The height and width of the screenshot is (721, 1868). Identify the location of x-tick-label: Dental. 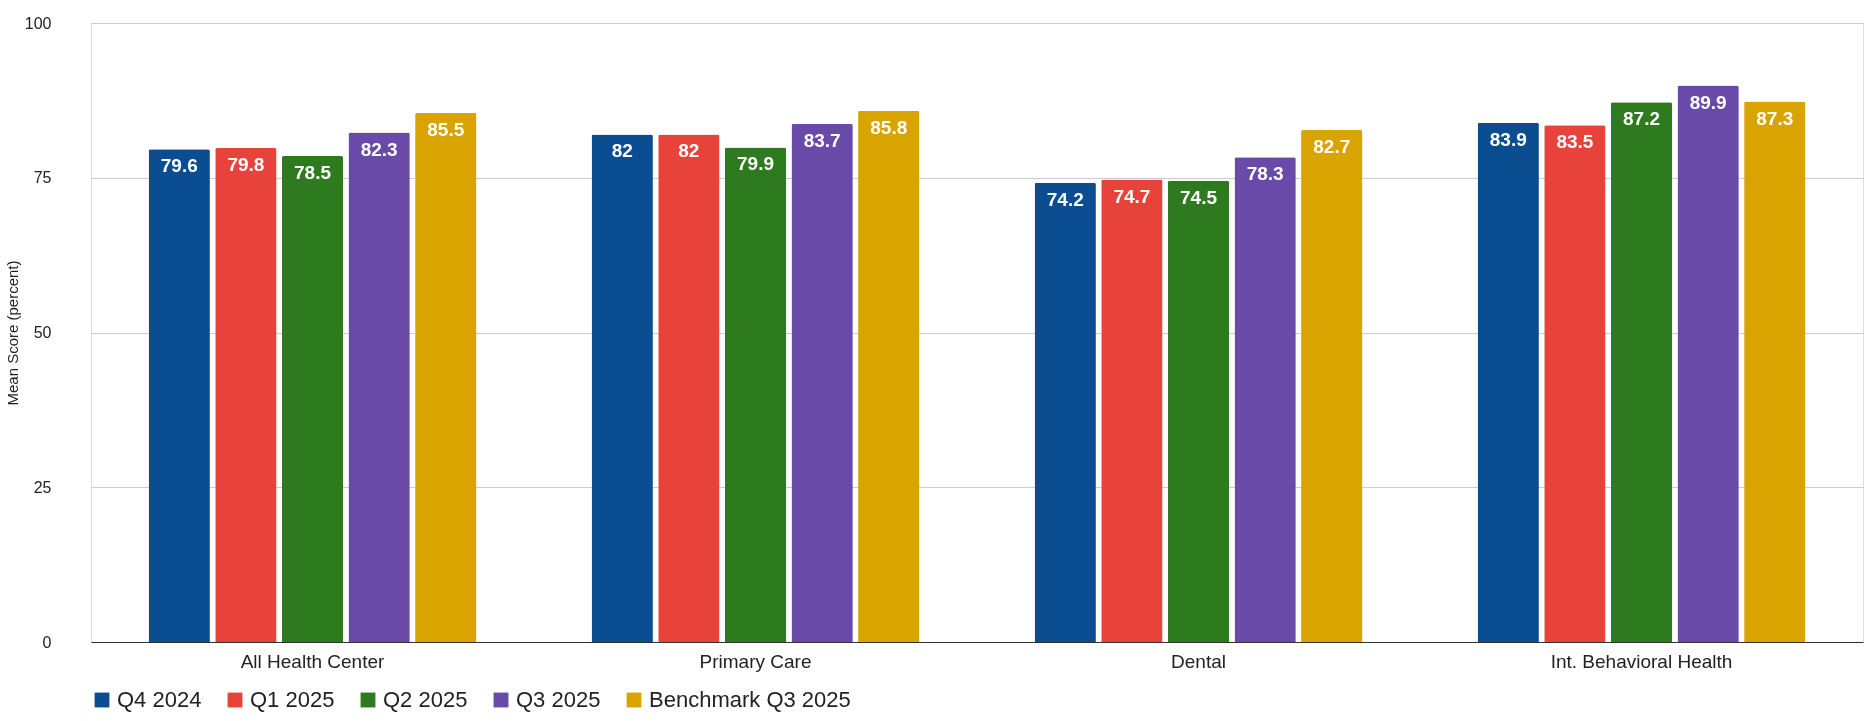
(1198, 661).